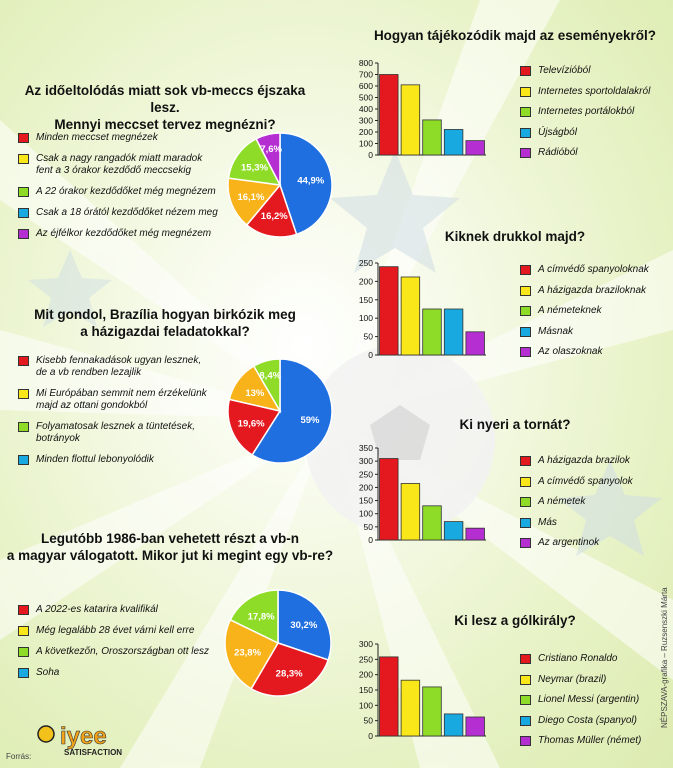 The width and height of the screenshot is (673, 768). What do you see at coordinates (366, 75) in the screenshot?
I see `y-tick-label: 700` at bounding box center [366, 75].